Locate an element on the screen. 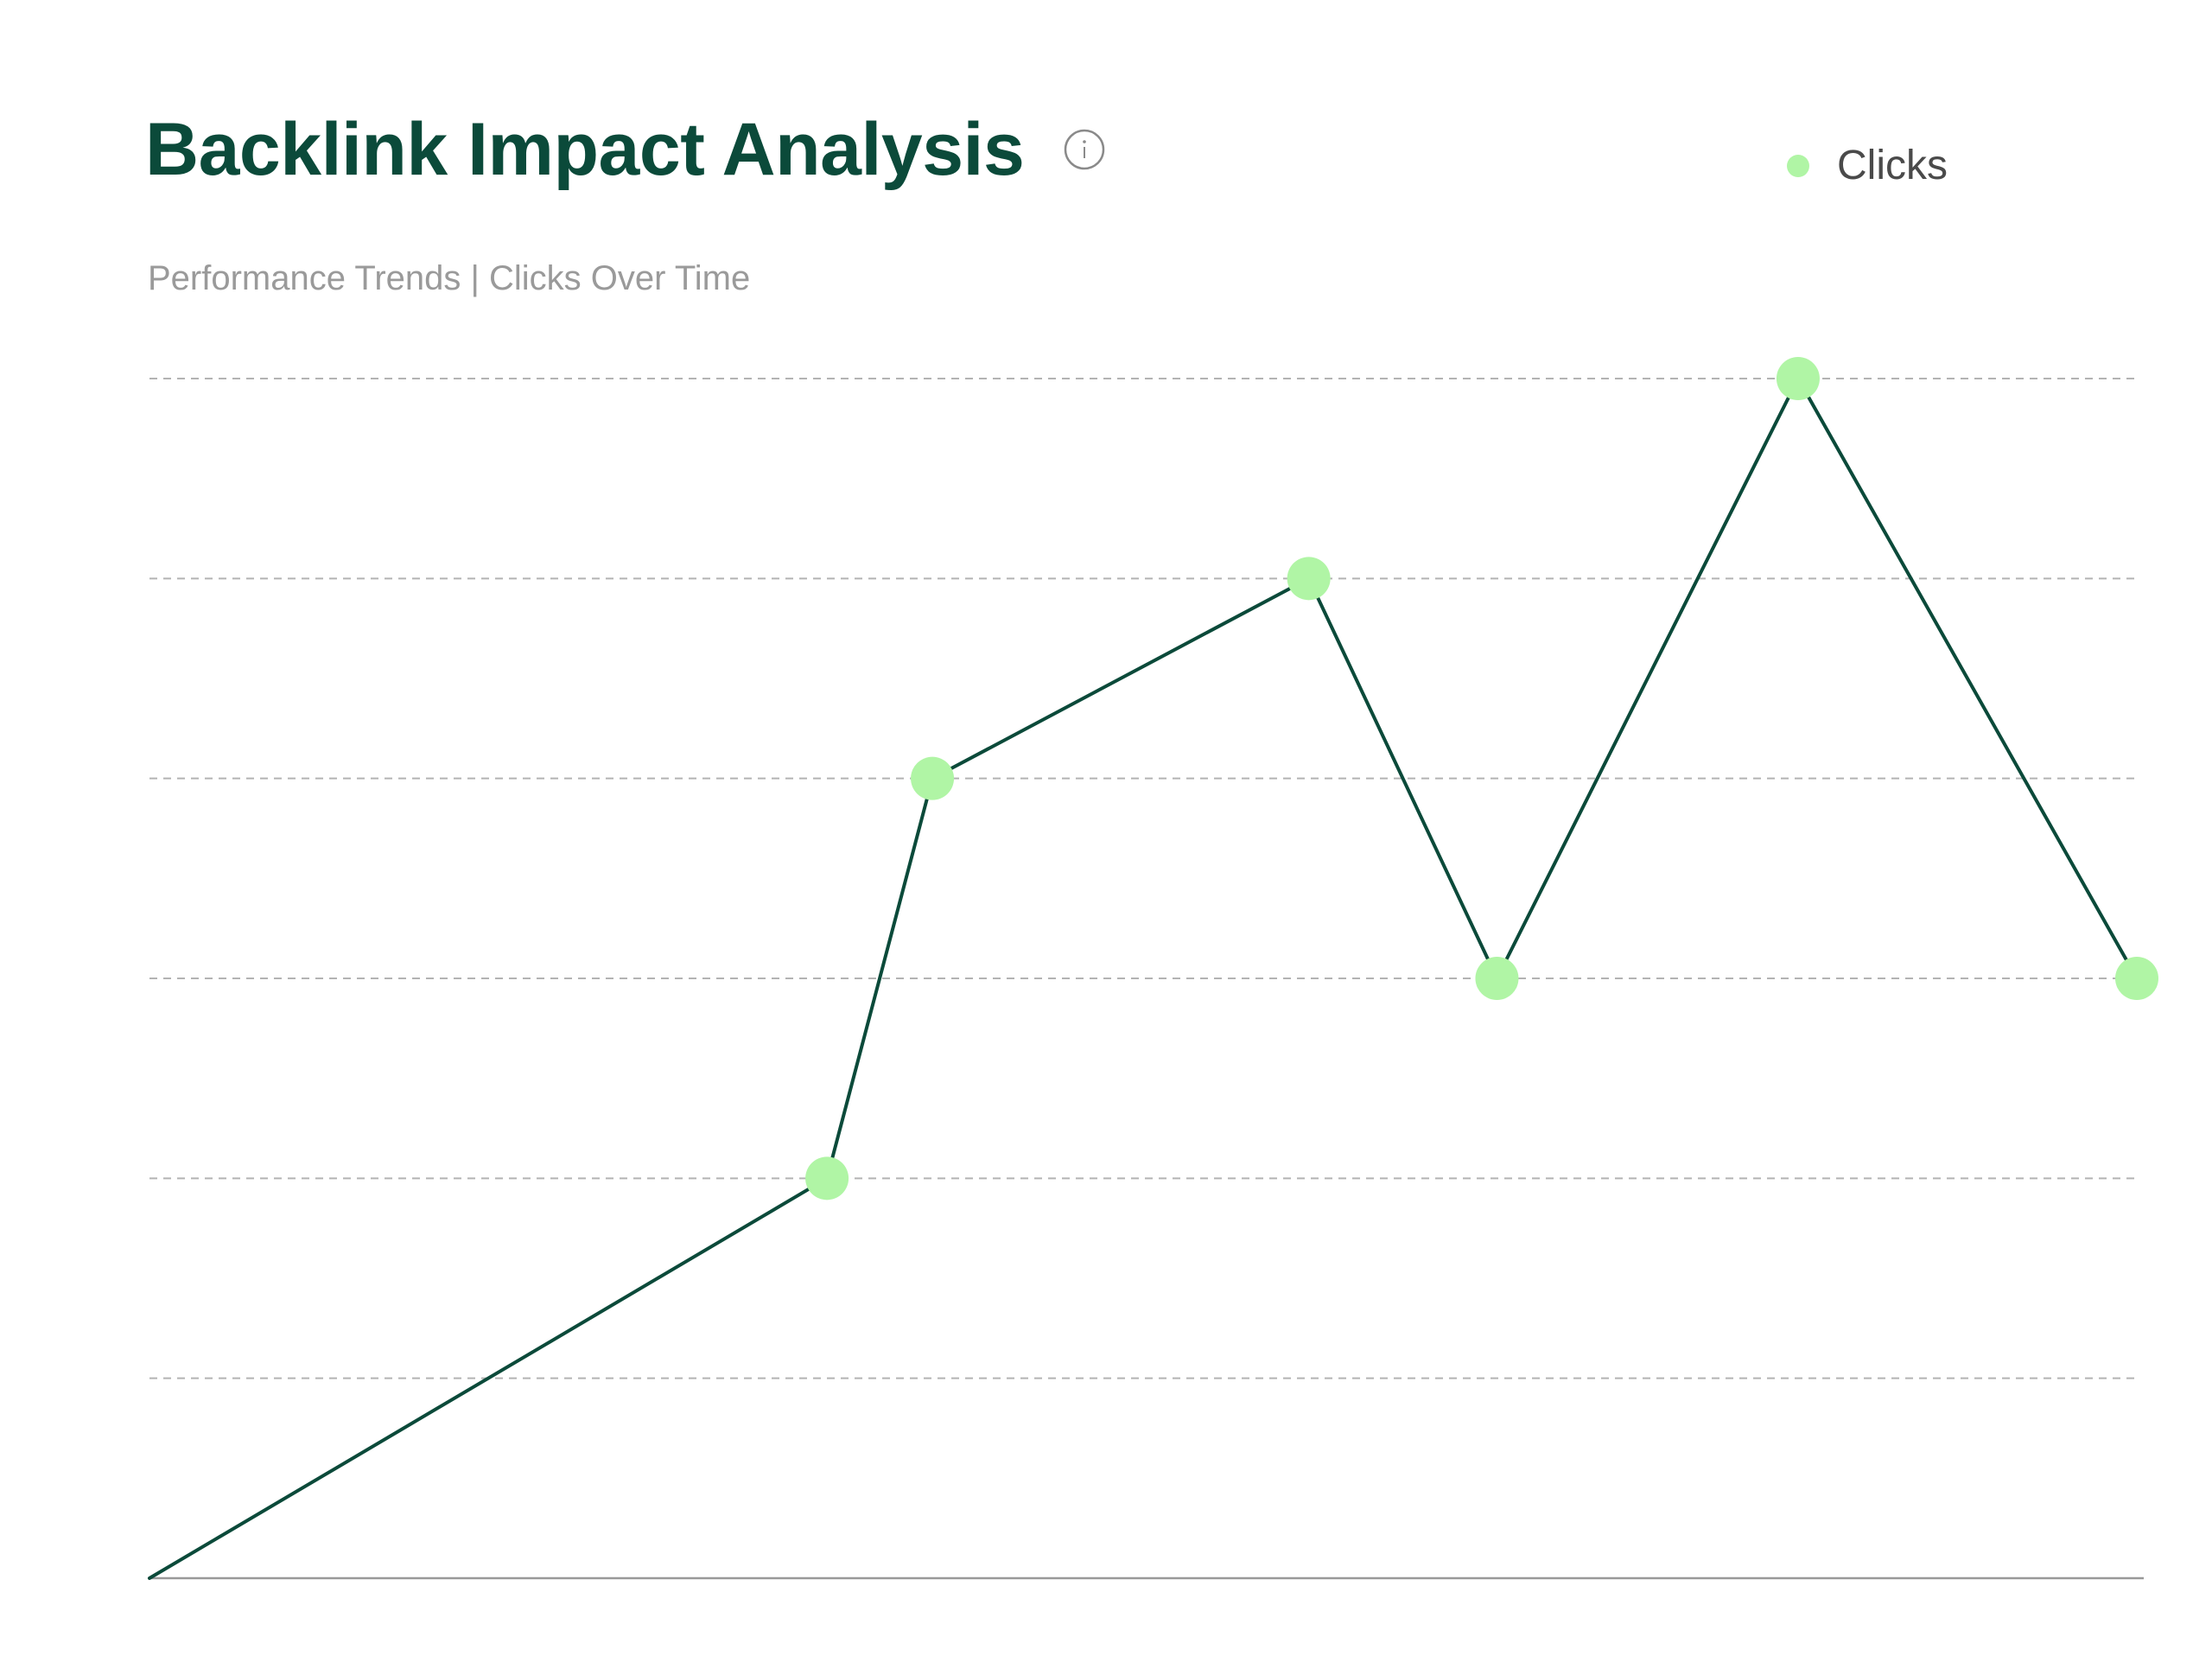 This screenshot has width=2212, height=1675. legend-label-clicks: Clicks is located at coordinates (1892, 165).